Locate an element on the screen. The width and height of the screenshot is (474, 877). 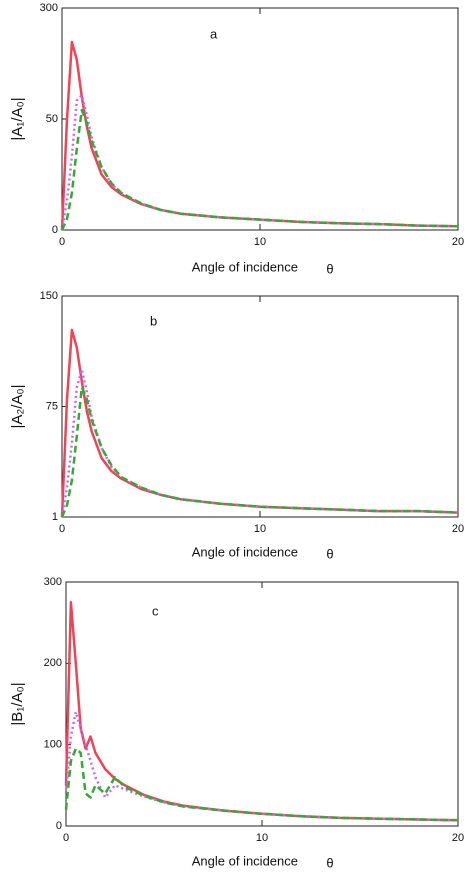
y-axis-label: |A₁/A₀| is located at coordinates (17, 118).